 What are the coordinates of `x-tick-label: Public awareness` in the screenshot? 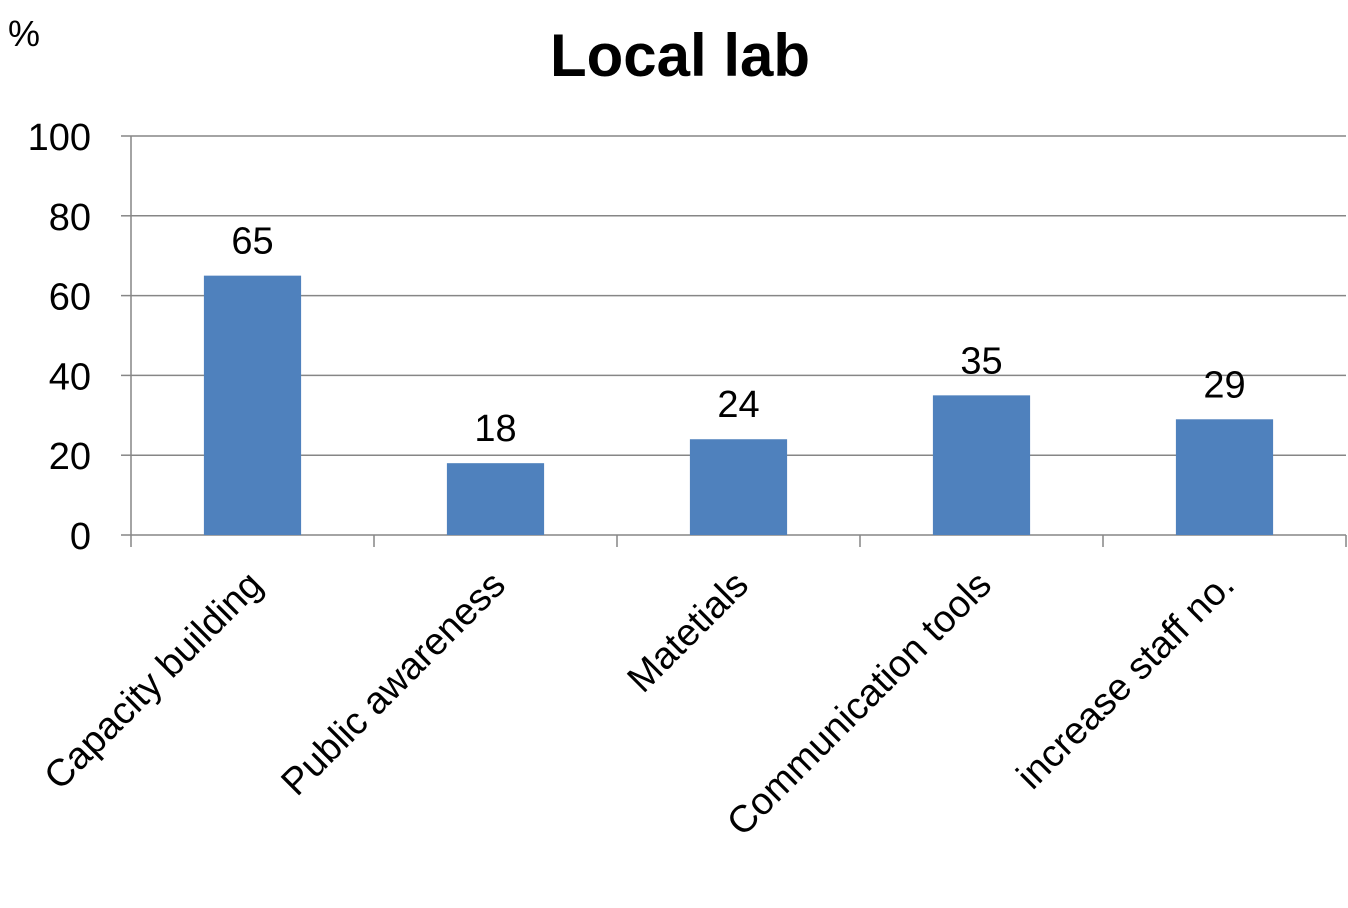 It's located at (394, 684).